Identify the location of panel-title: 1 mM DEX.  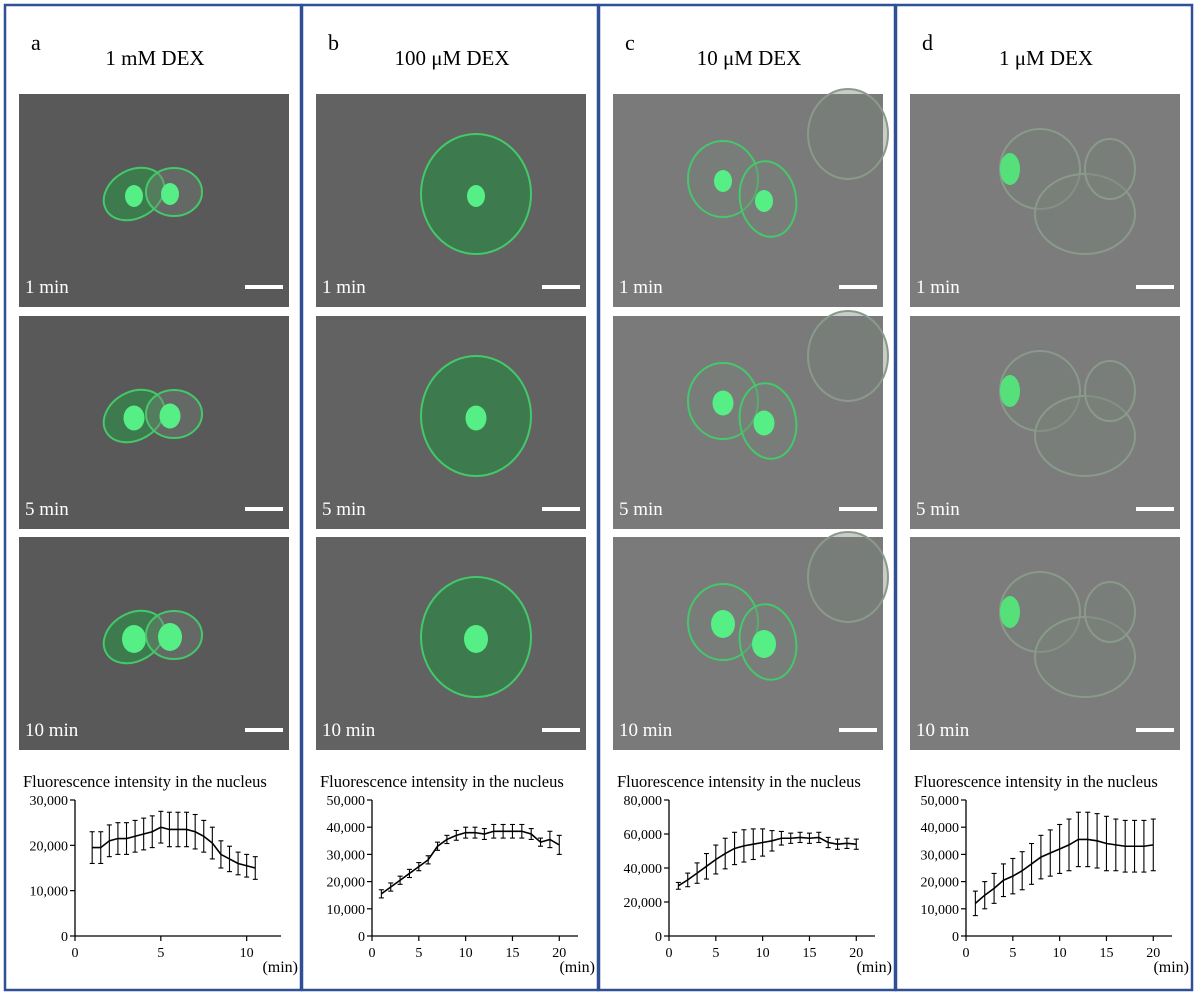
(154, 58).